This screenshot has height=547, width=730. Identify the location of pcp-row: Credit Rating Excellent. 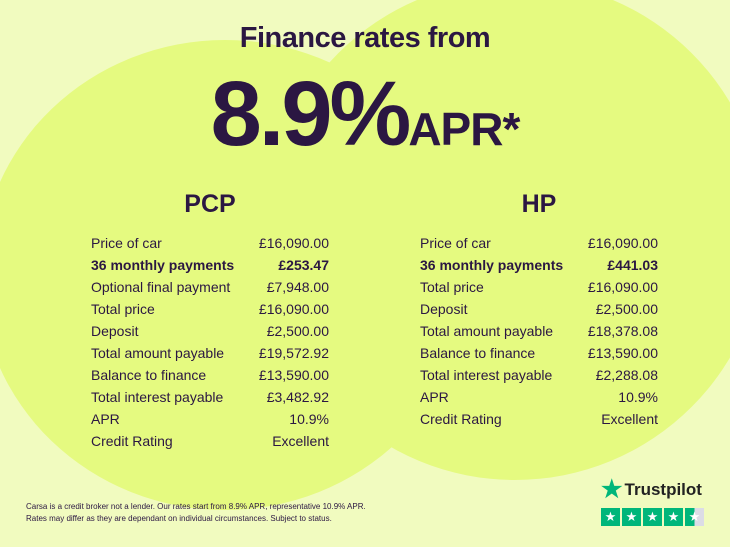
(210, 441).